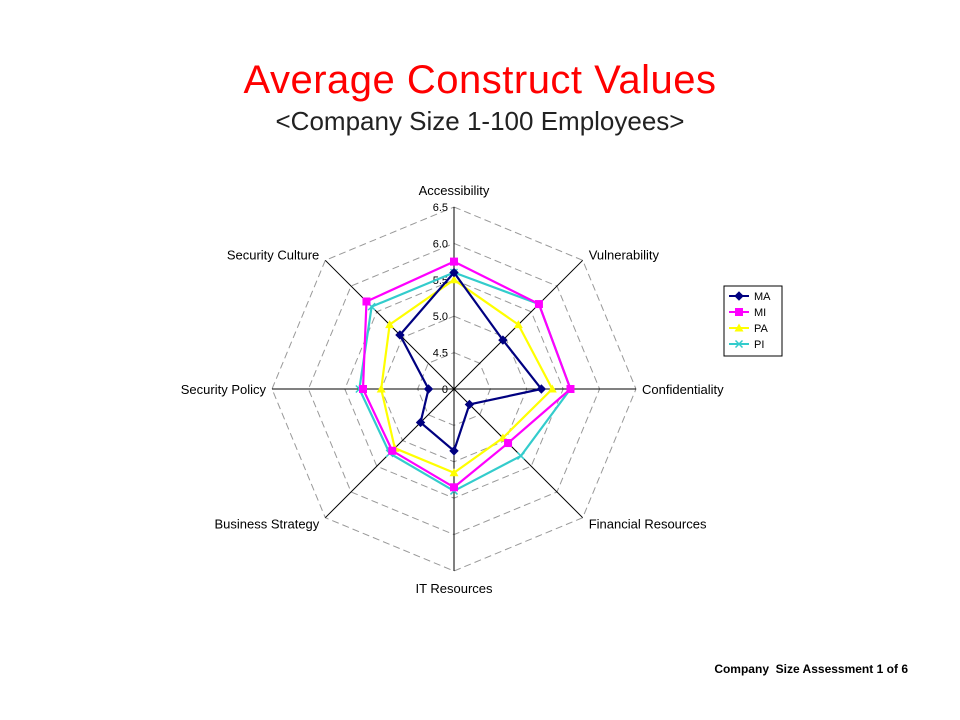  I want to click on series-layer, so click(465, 376).